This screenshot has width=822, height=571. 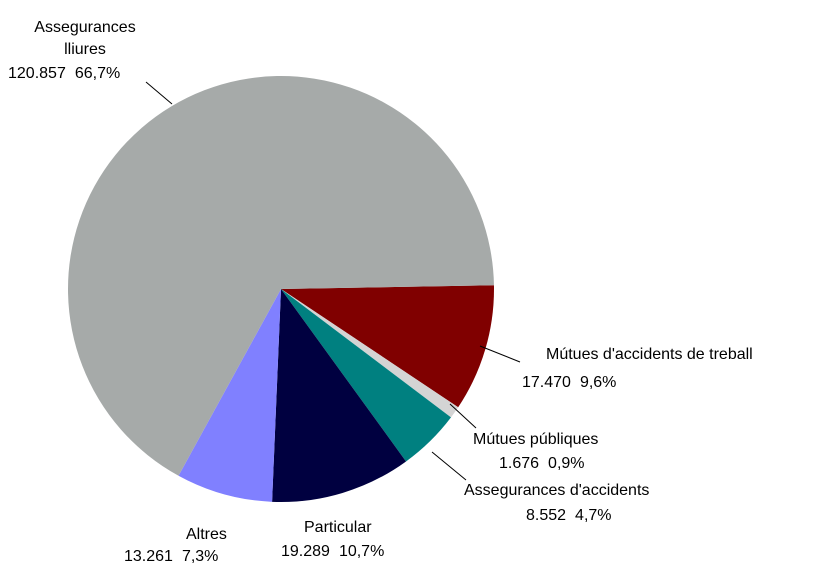 What do you see at coordinates (598, 382) in the screenshot?
I see `percent-label: 9,6%` at bounding box center [598, 382].